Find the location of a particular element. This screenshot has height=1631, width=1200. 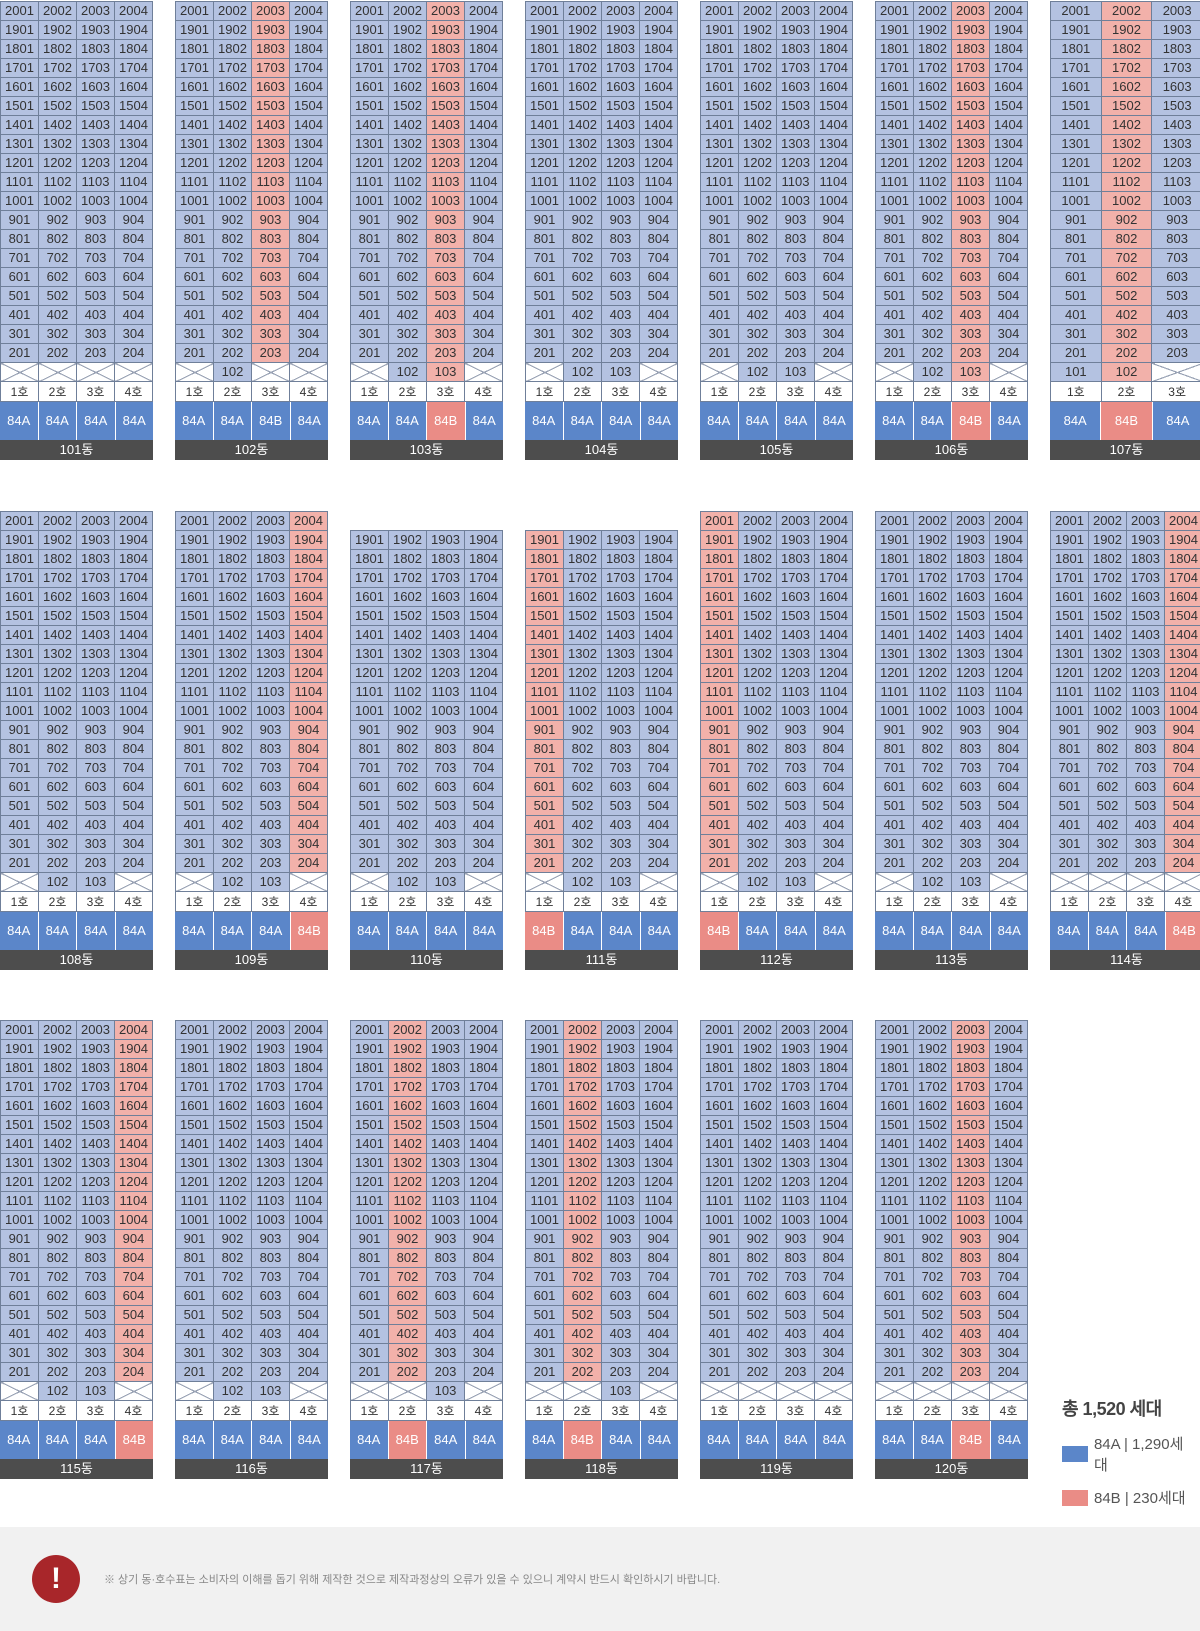

unit-cell: 403 is located at coordinates (95, 315).